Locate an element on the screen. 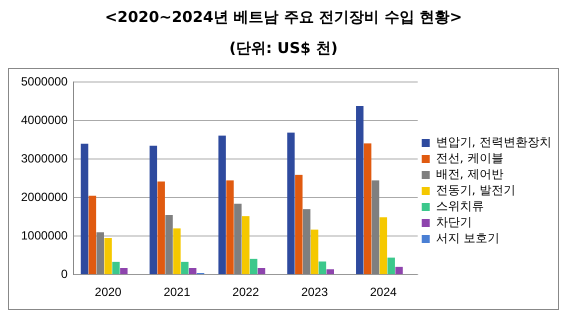  y-tick-label: 5000000 is located at coordinates (44, 81).